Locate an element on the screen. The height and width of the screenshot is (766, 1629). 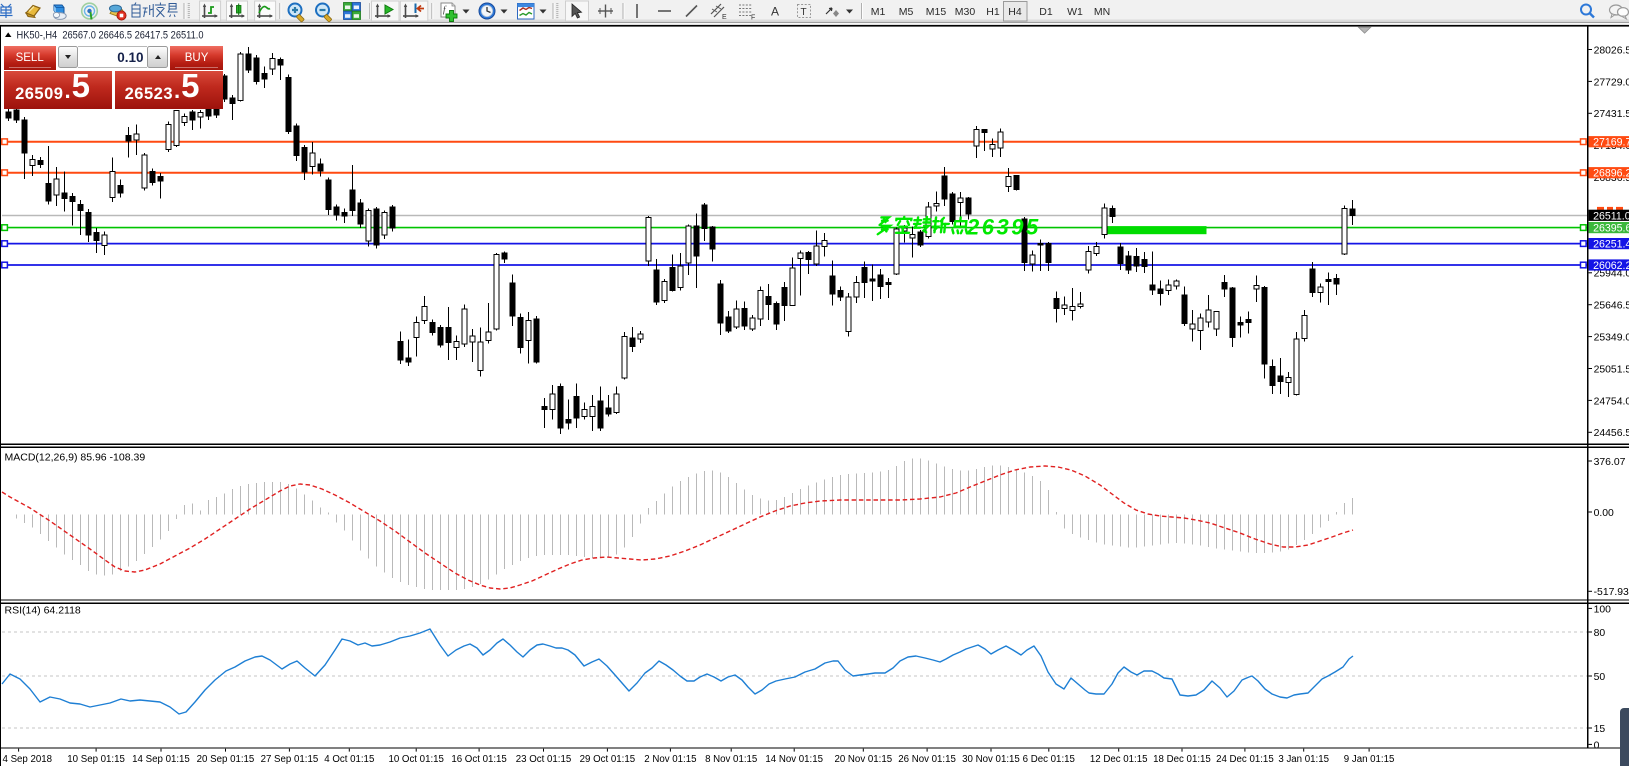
svg-text: 0.00 is located at coordinates (1604, 513).